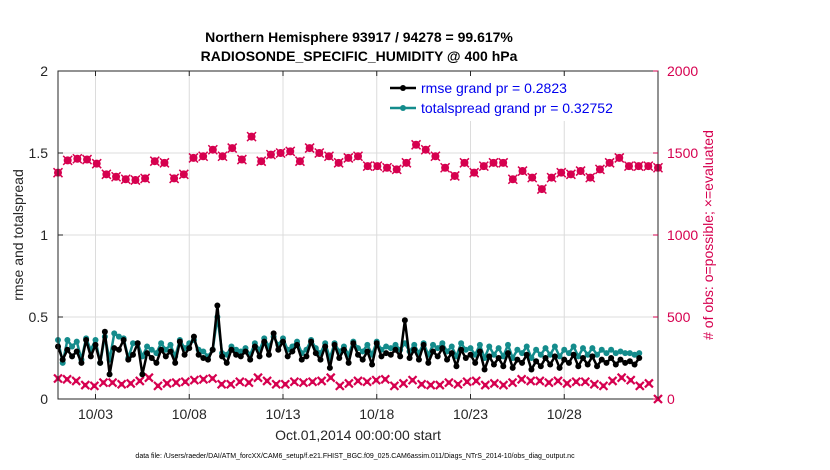  What do you see at coordinates (403, 108) in the screenshot?
I see `legend-totalspread-marker` at bounding box center [403, 108].